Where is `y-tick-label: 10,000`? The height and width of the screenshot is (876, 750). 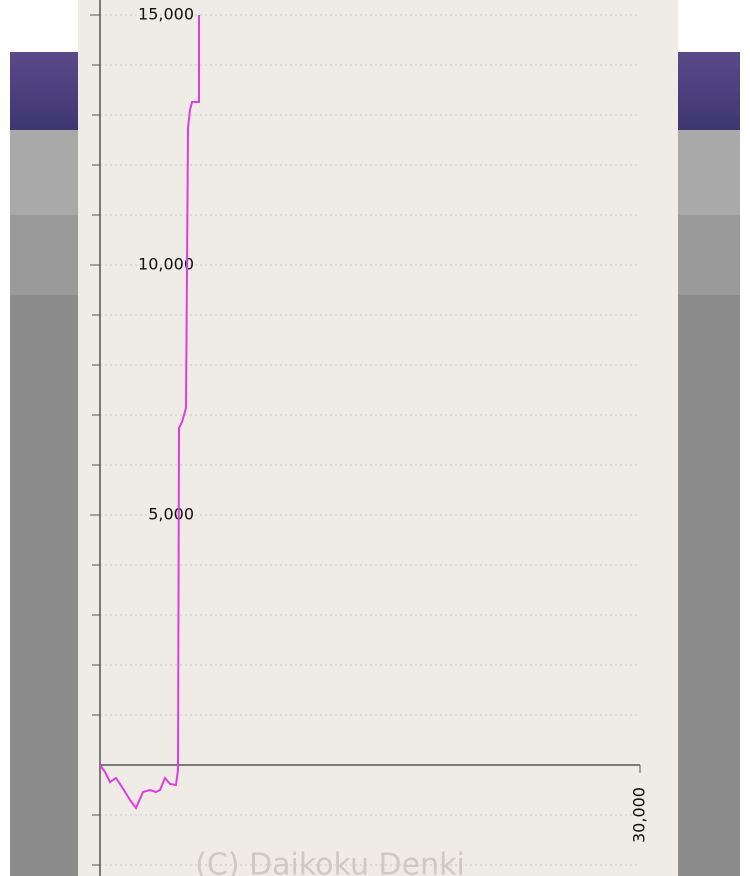
y-tick-label: 10,000 is located at coordinates (166, 264).